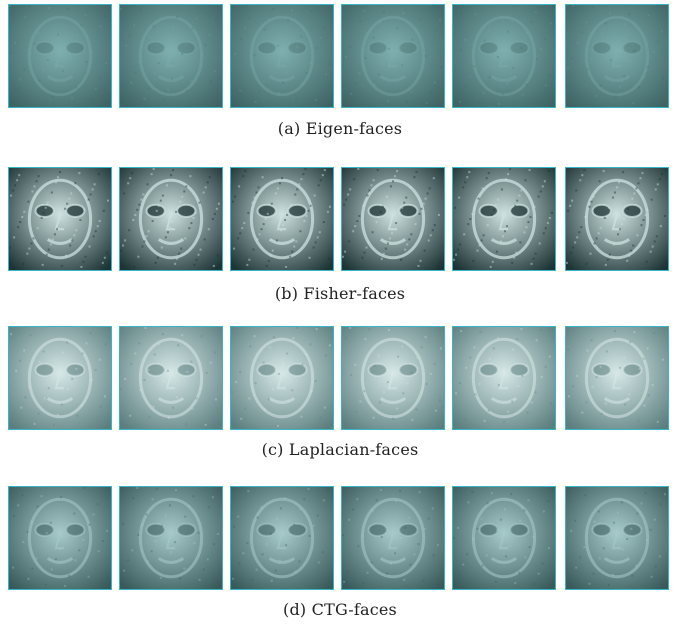  I want to click on panel-caption: (b) Fisher-faces, so click(340, 293).